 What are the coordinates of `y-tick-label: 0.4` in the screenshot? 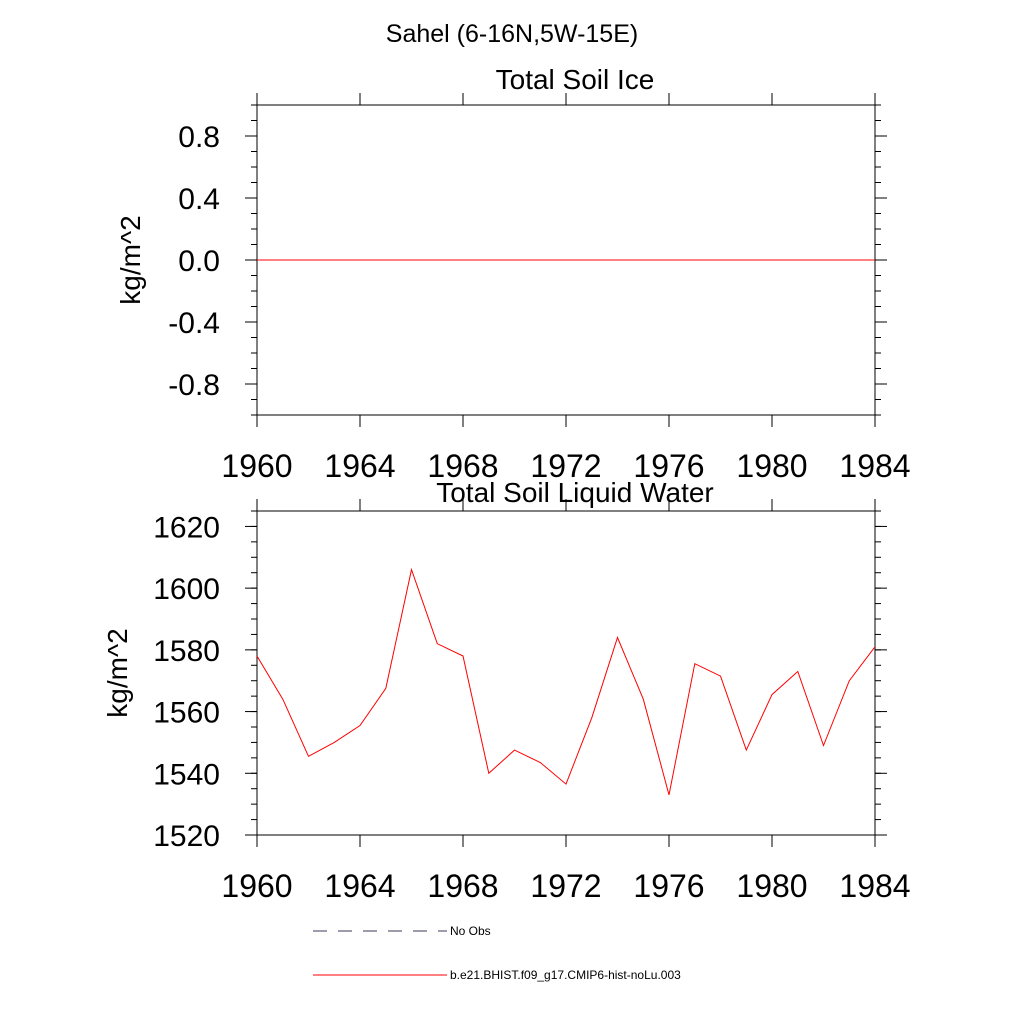 It's located at (199, 199).